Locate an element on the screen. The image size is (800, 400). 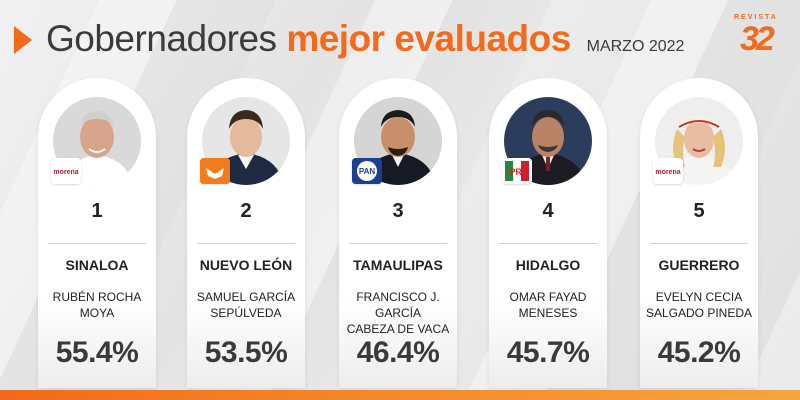
governor-card-4: PRI 4 HIDALGO OMAR FAYAD MENESES 45.7% is located at coordinates (548, 233).